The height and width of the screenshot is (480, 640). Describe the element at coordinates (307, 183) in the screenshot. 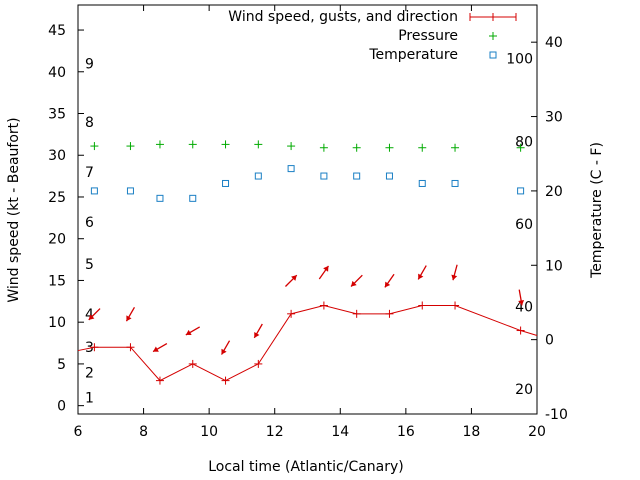

I see `temperature-series` at that location.